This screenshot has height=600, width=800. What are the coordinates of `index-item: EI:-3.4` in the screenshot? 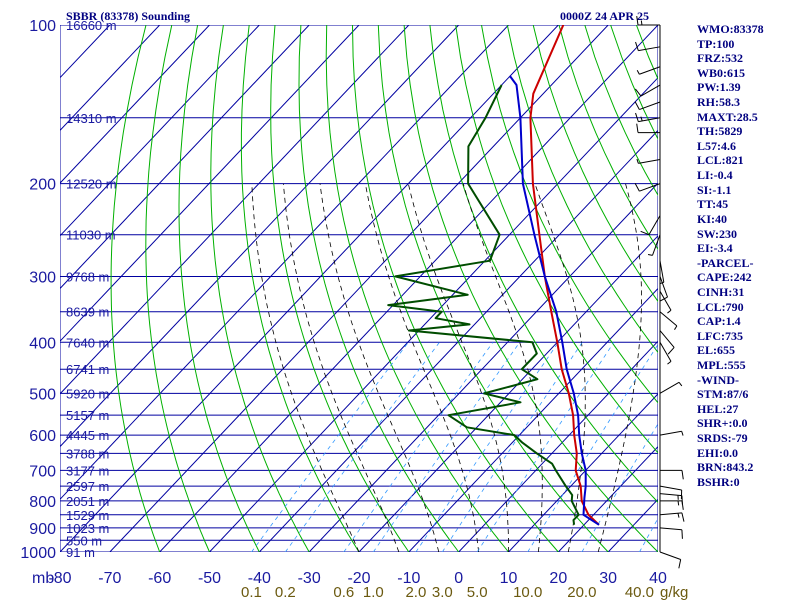 It's located at (715, 248).